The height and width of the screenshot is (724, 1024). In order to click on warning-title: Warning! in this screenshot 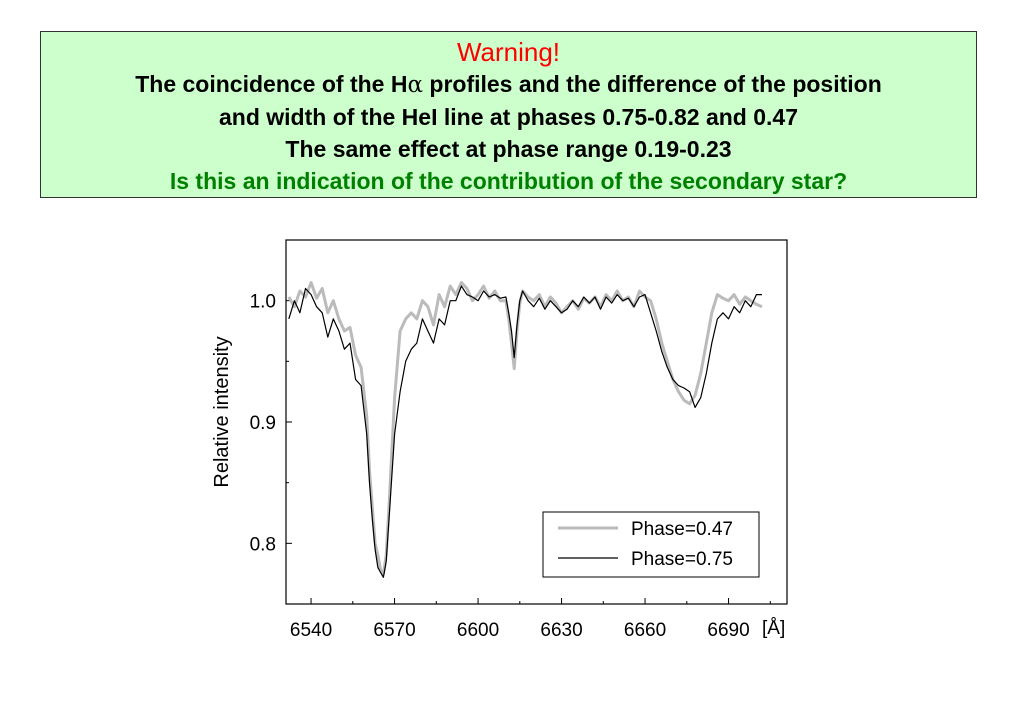, I will do `click(508, 52)`.